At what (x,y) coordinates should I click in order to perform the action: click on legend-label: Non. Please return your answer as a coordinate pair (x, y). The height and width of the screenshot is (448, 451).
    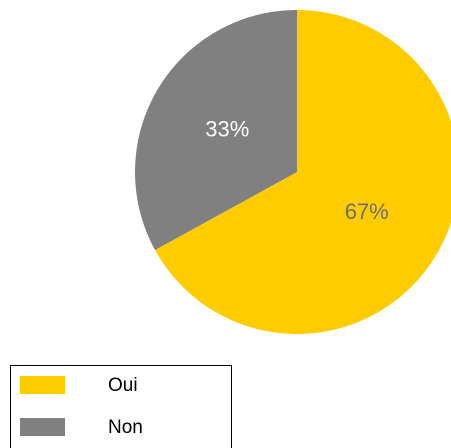
    Looking at the image, I should click on (125, 427).